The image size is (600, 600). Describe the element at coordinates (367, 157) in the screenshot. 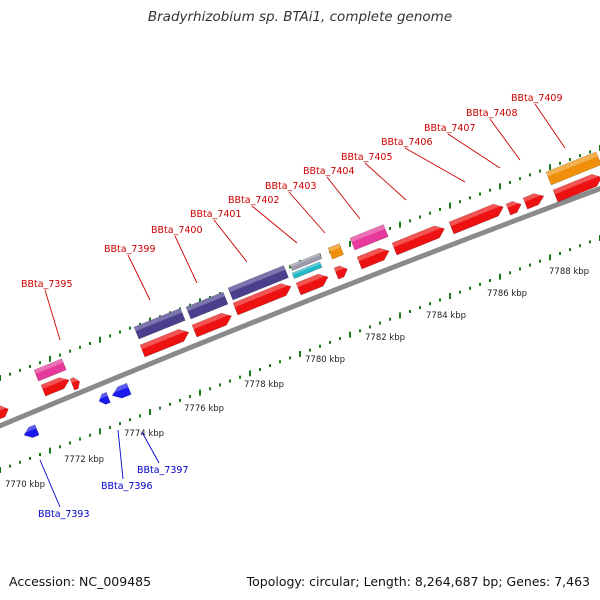

I see `gene-label-top: BBta_7405` at that location.